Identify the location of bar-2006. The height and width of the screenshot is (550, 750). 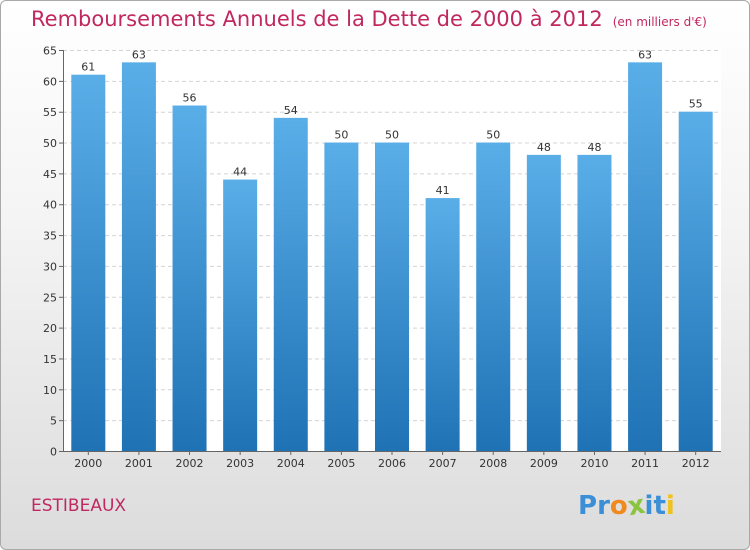
(392, 297).